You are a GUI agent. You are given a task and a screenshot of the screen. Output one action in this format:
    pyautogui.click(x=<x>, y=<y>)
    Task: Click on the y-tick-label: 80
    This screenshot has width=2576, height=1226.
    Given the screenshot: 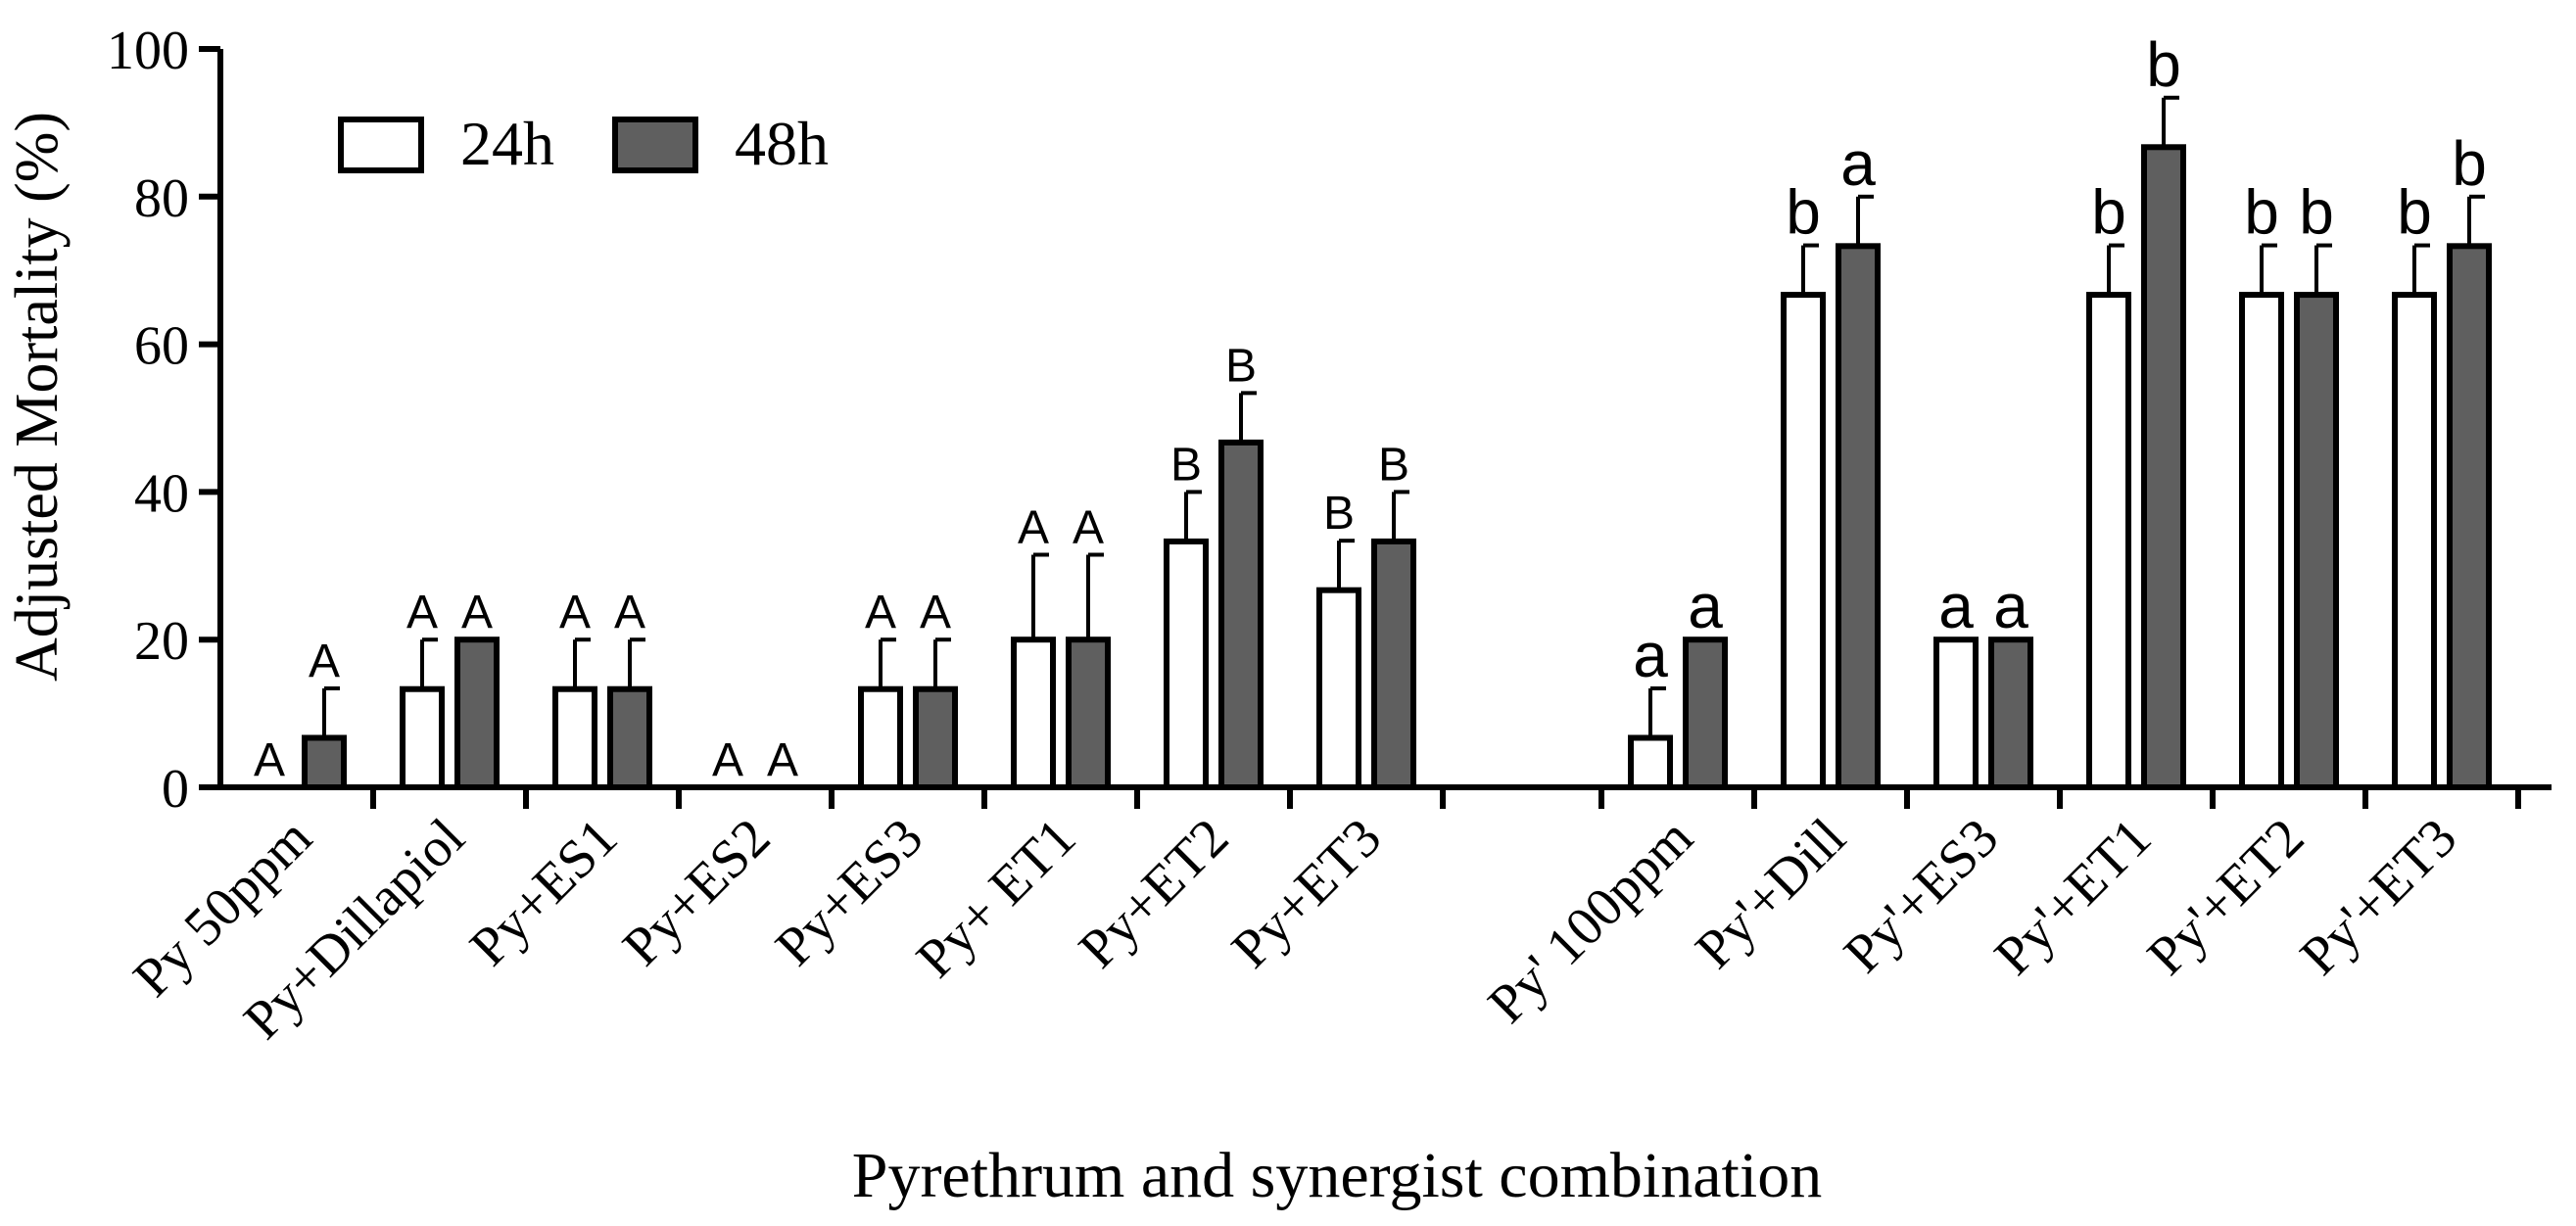 What is the action you would take?
    pyautogui.click(x=162, y=198)
    